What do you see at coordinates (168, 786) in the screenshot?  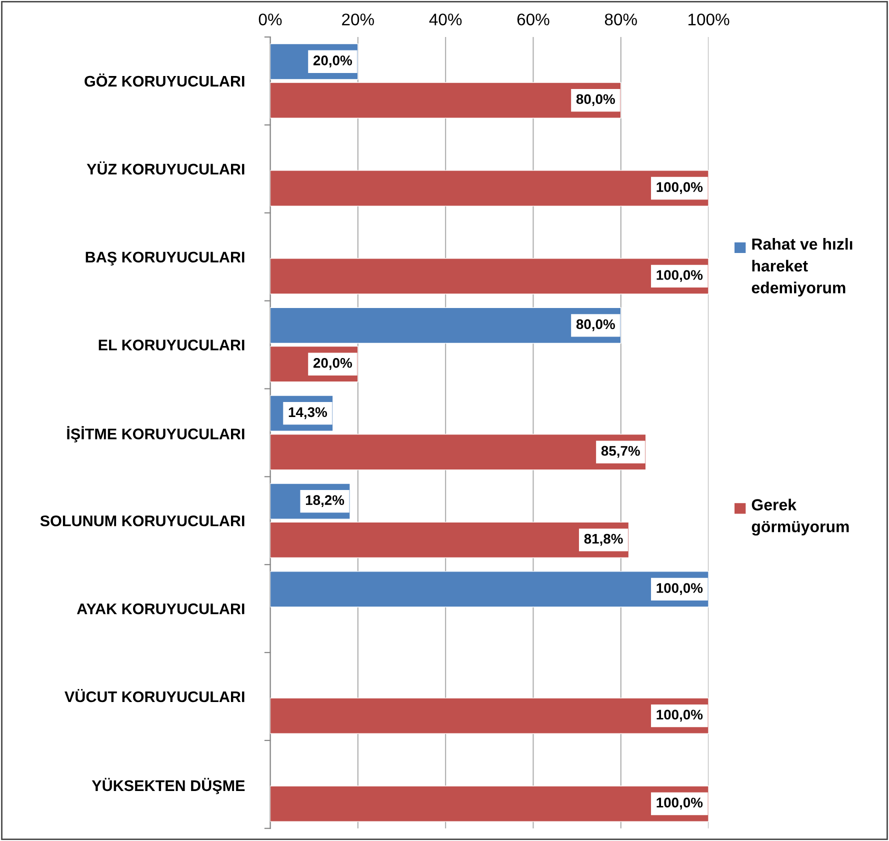 I see `y-tick-label: YÜKSEKTEN DÜŞME` at bounding box center [168, 786].